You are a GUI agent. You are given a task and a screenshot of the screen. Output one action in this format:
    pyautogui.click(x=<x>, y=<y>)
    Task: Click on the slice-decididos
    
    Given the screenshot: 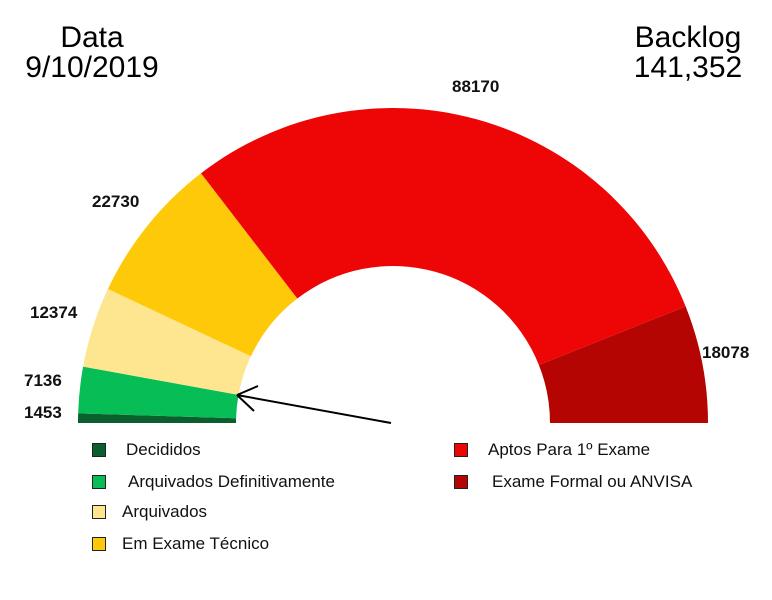 What is the action you would take?
    pyautogui.click(x=157, y=418)
    